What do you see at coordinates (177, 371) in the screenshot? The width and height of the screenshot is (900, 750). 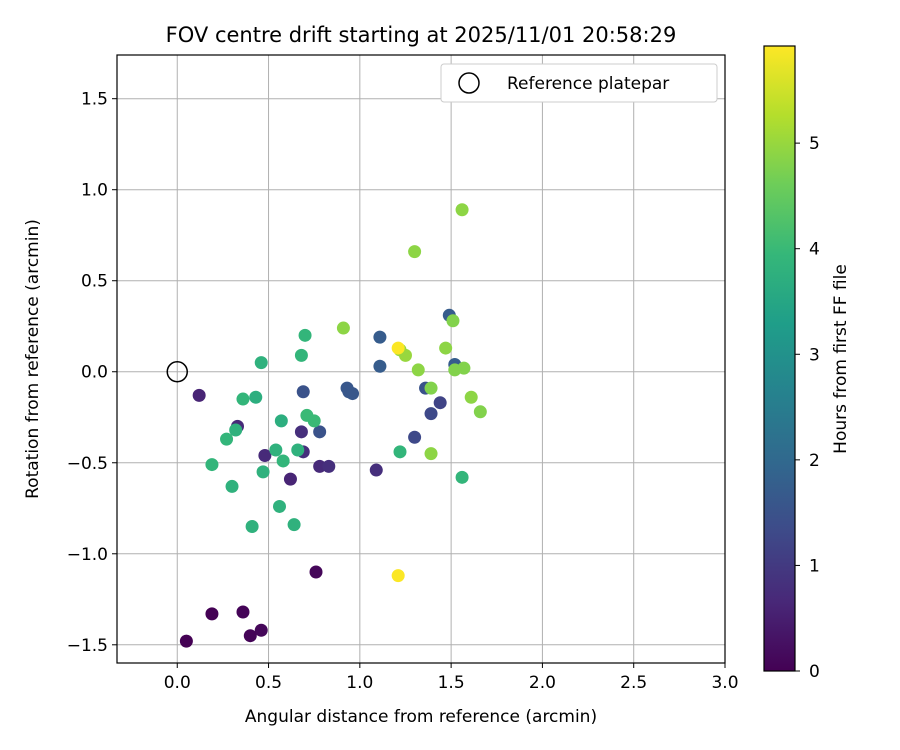 I see `reference-point-marker` at bounding box center [177, 371].